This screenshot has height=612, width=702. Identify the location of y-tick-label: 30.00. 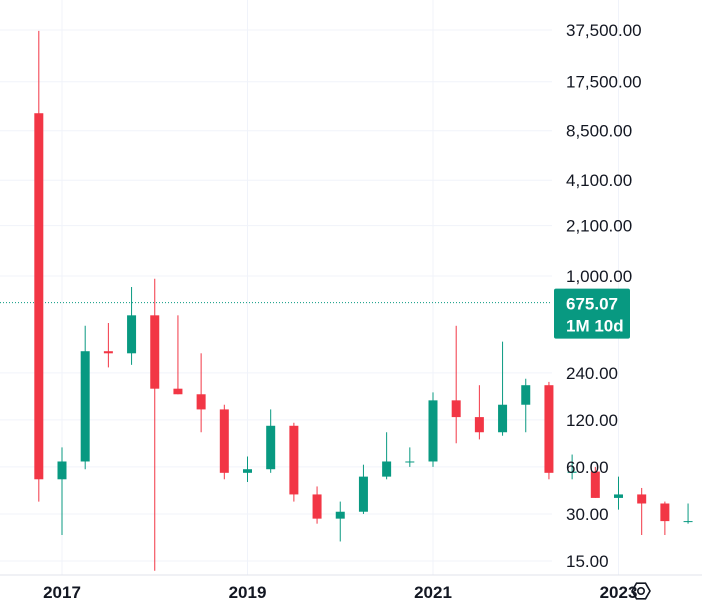
(587, 514).